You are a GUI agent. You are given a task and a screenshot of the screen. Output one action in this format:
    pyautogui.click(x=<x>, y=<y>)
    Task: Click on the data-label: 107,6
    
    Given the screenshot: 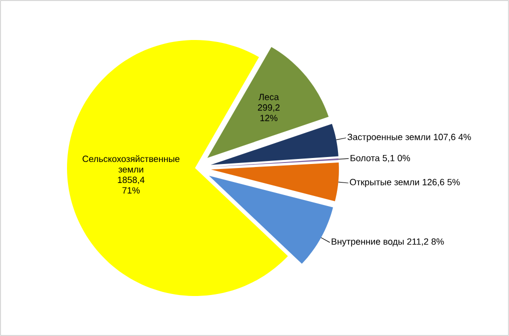 What is the action you would take?
    pyautogui.click(x=445, y=138)
    